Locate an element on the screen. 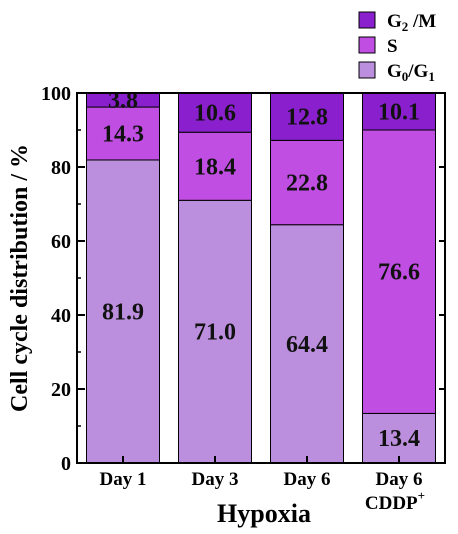 This screenshot has width=458, height=534. legend: G2 /MS G0/G1 is located at coordinates (397, 47).